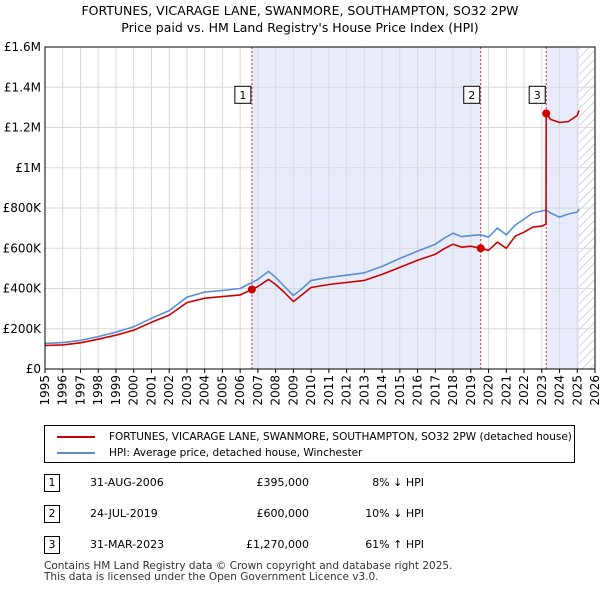  What do you see at coordinates (542, 390) in the screenshot?
I see `x-tick-label: 2023` at bounding box center [542, 390].